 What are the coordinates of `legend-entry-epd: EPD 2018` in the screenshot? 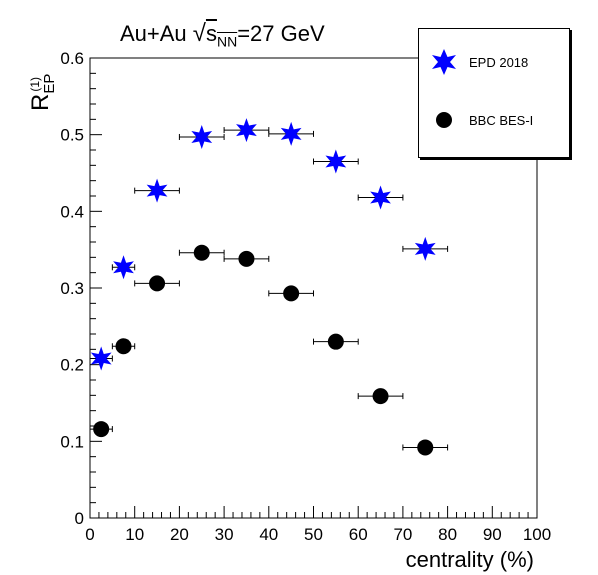 It's located at (478, 62).